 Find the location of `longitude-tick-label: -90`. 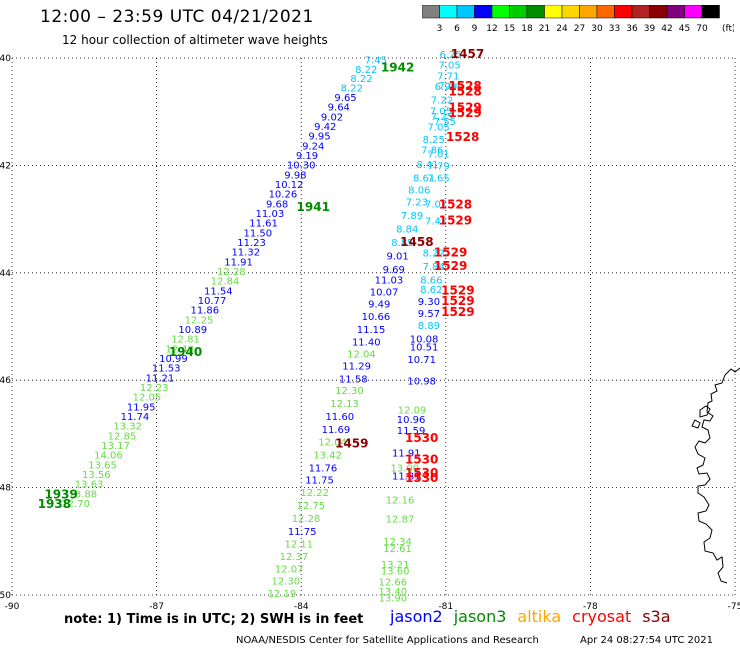

longitude-tick-label: -90 is located at coordinates (12, 607).